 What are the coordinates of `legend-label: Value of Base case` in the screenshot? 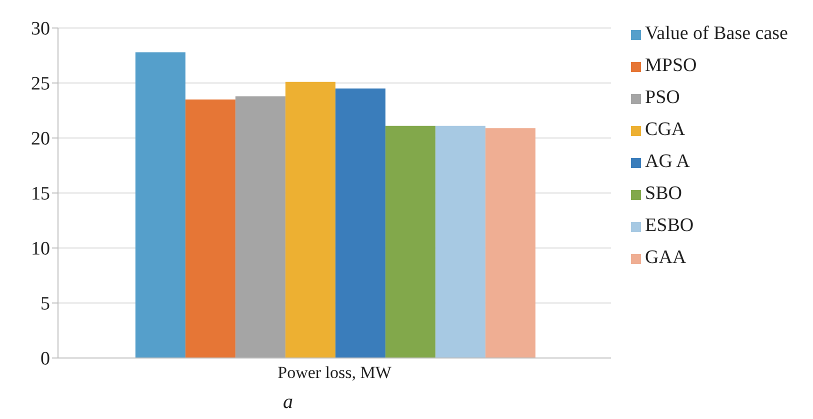 It's located at (716, 33).